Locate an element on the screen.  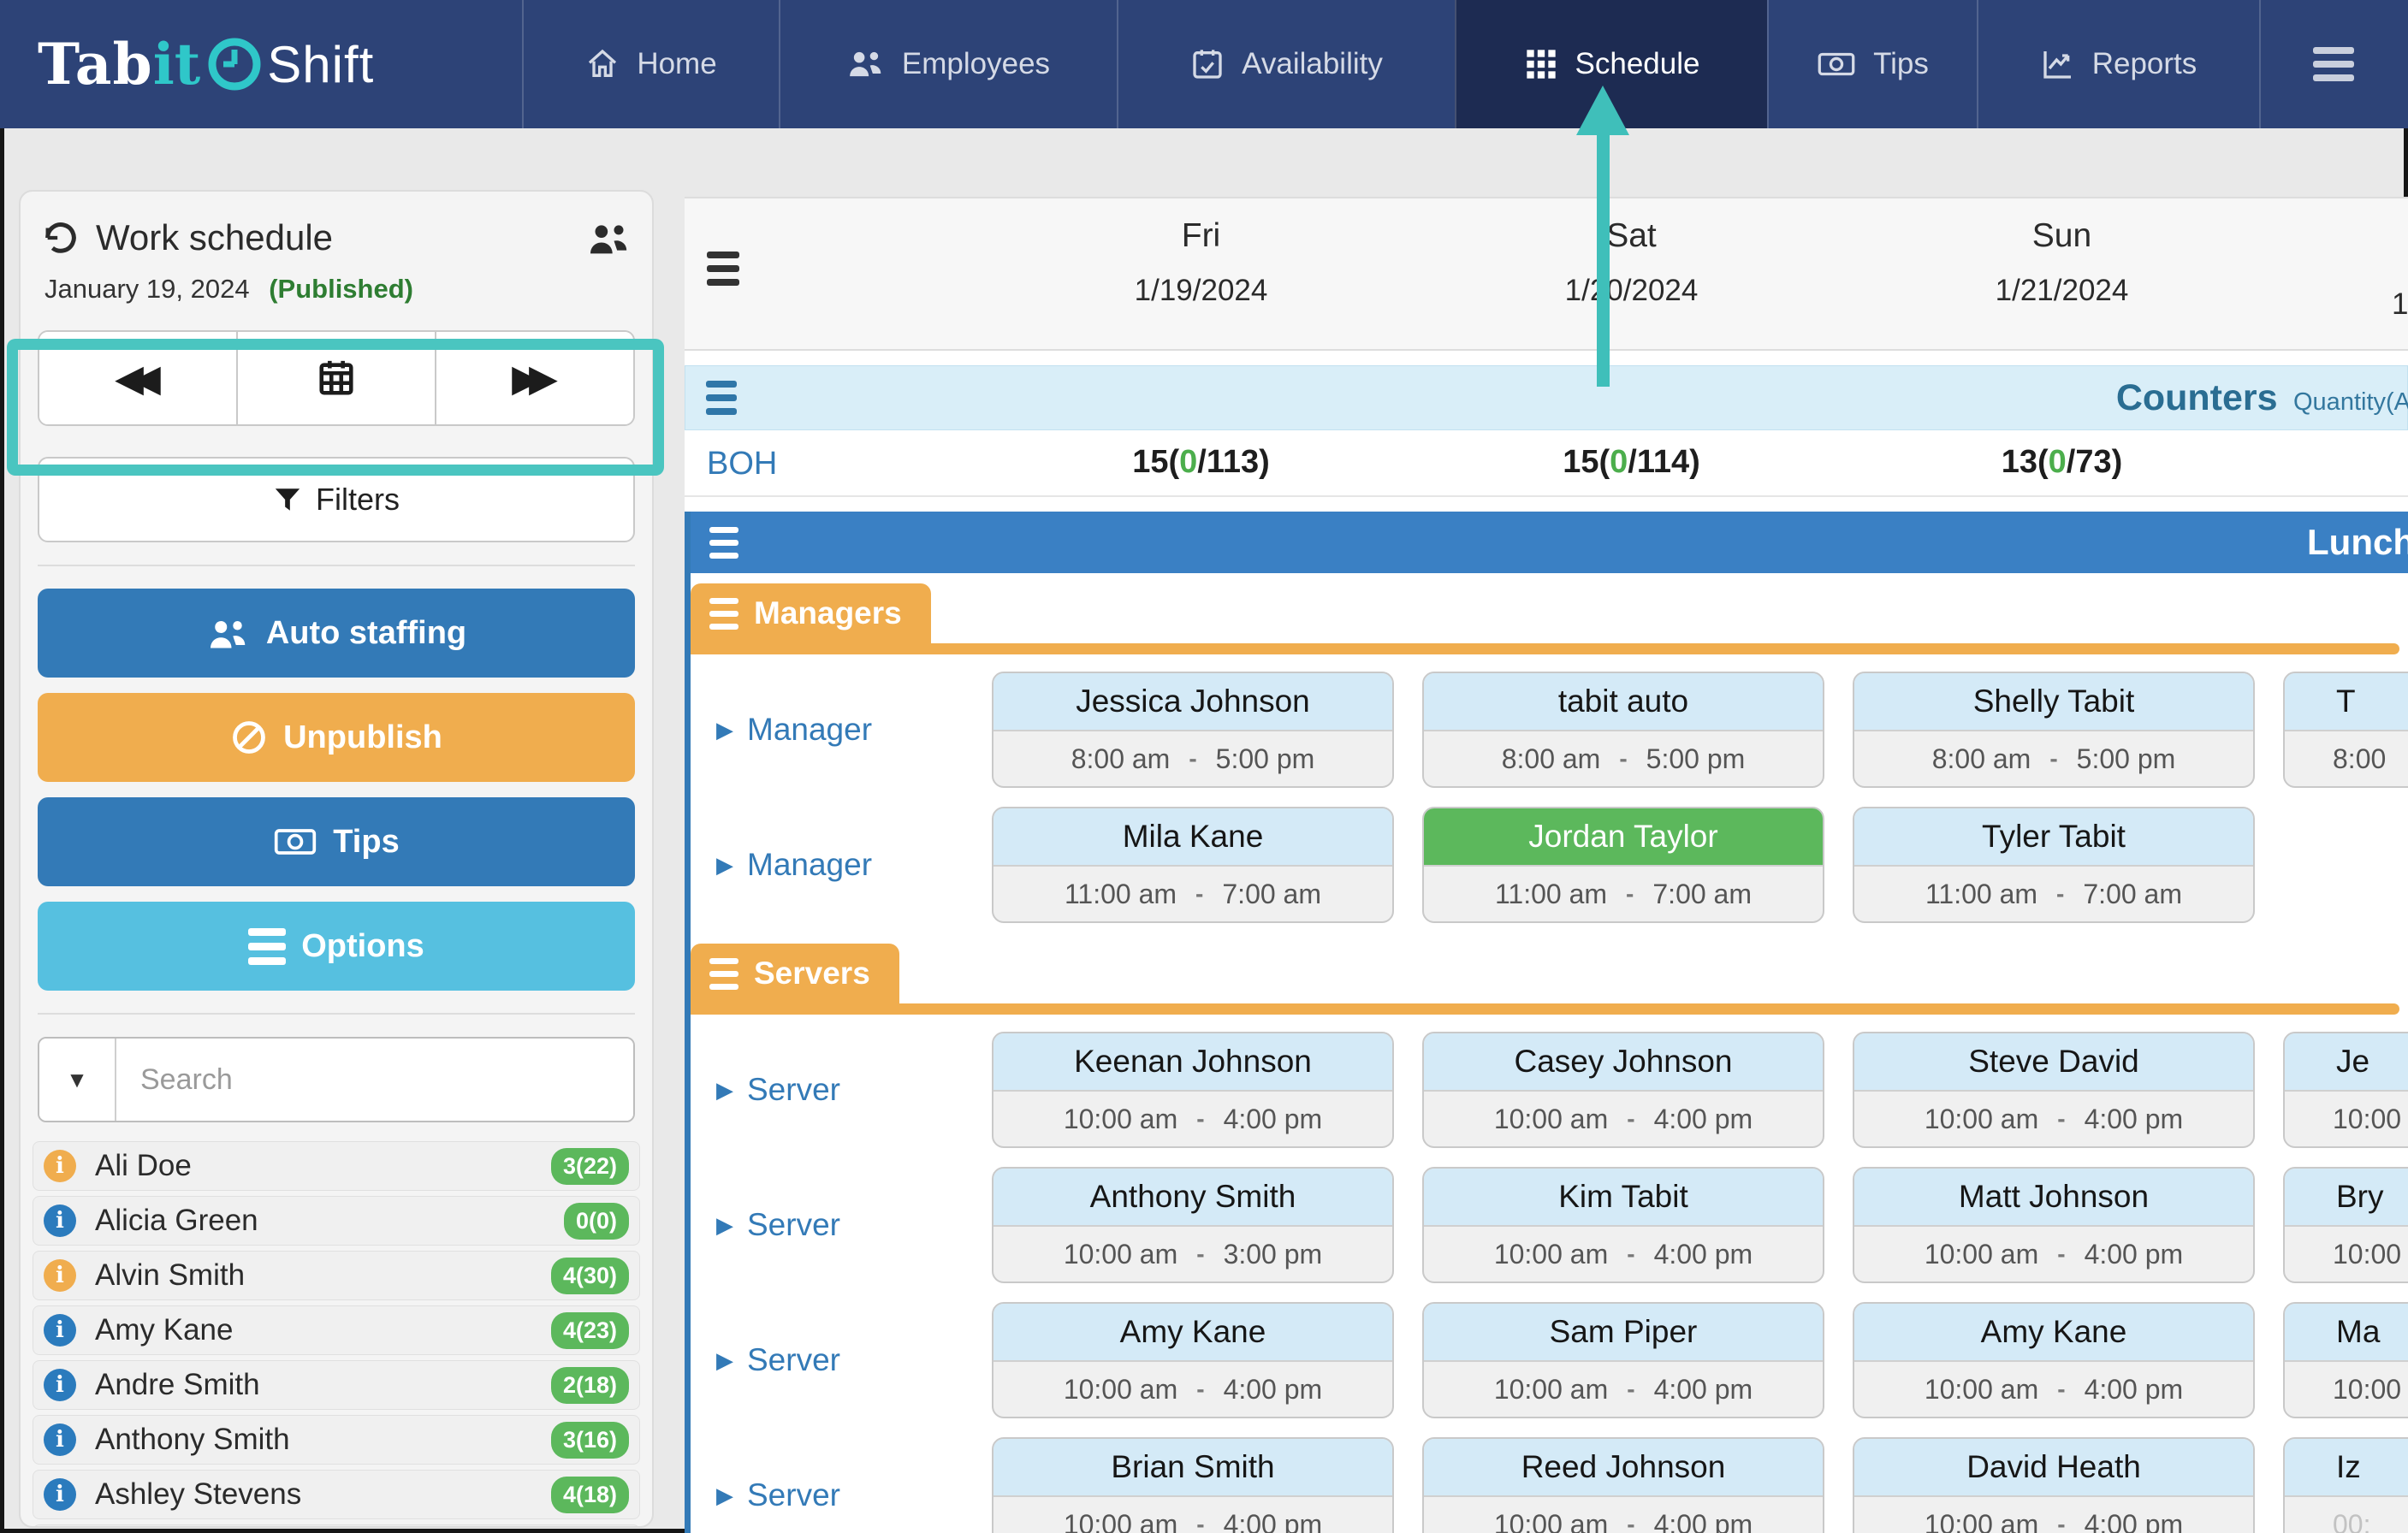
shift-card: Brian Smith 10:00 am -4:00 pm is located at coordinates (1193, 1485).